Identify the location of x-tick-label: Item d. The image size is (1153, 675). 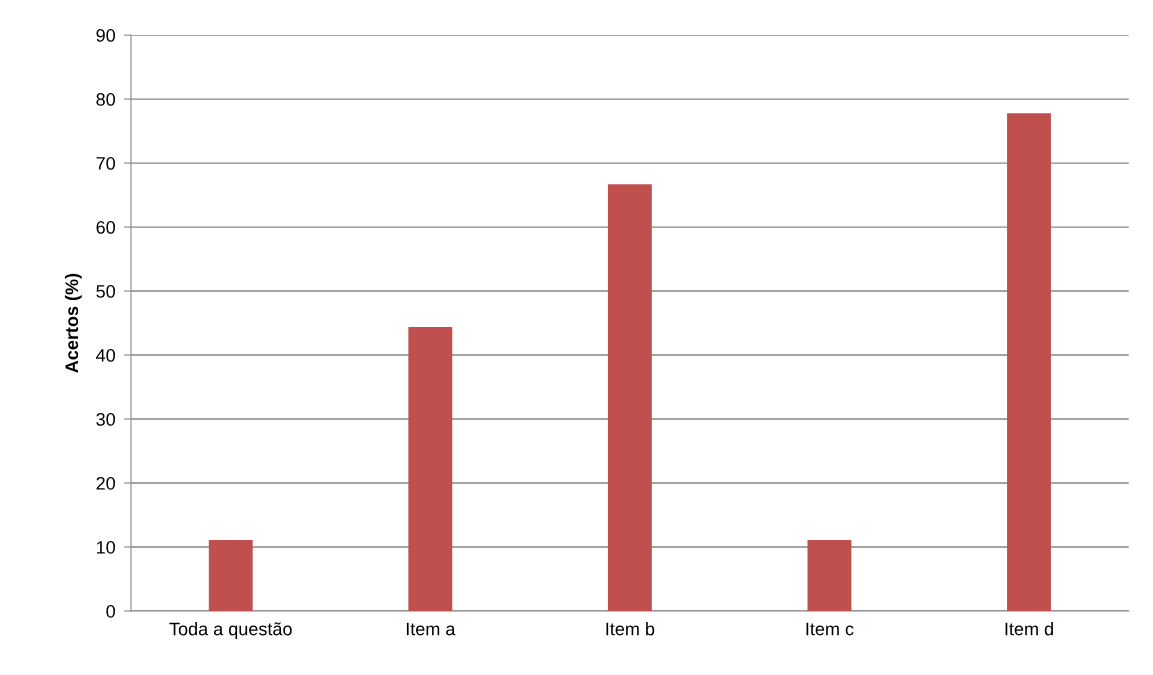
(1029, 629).